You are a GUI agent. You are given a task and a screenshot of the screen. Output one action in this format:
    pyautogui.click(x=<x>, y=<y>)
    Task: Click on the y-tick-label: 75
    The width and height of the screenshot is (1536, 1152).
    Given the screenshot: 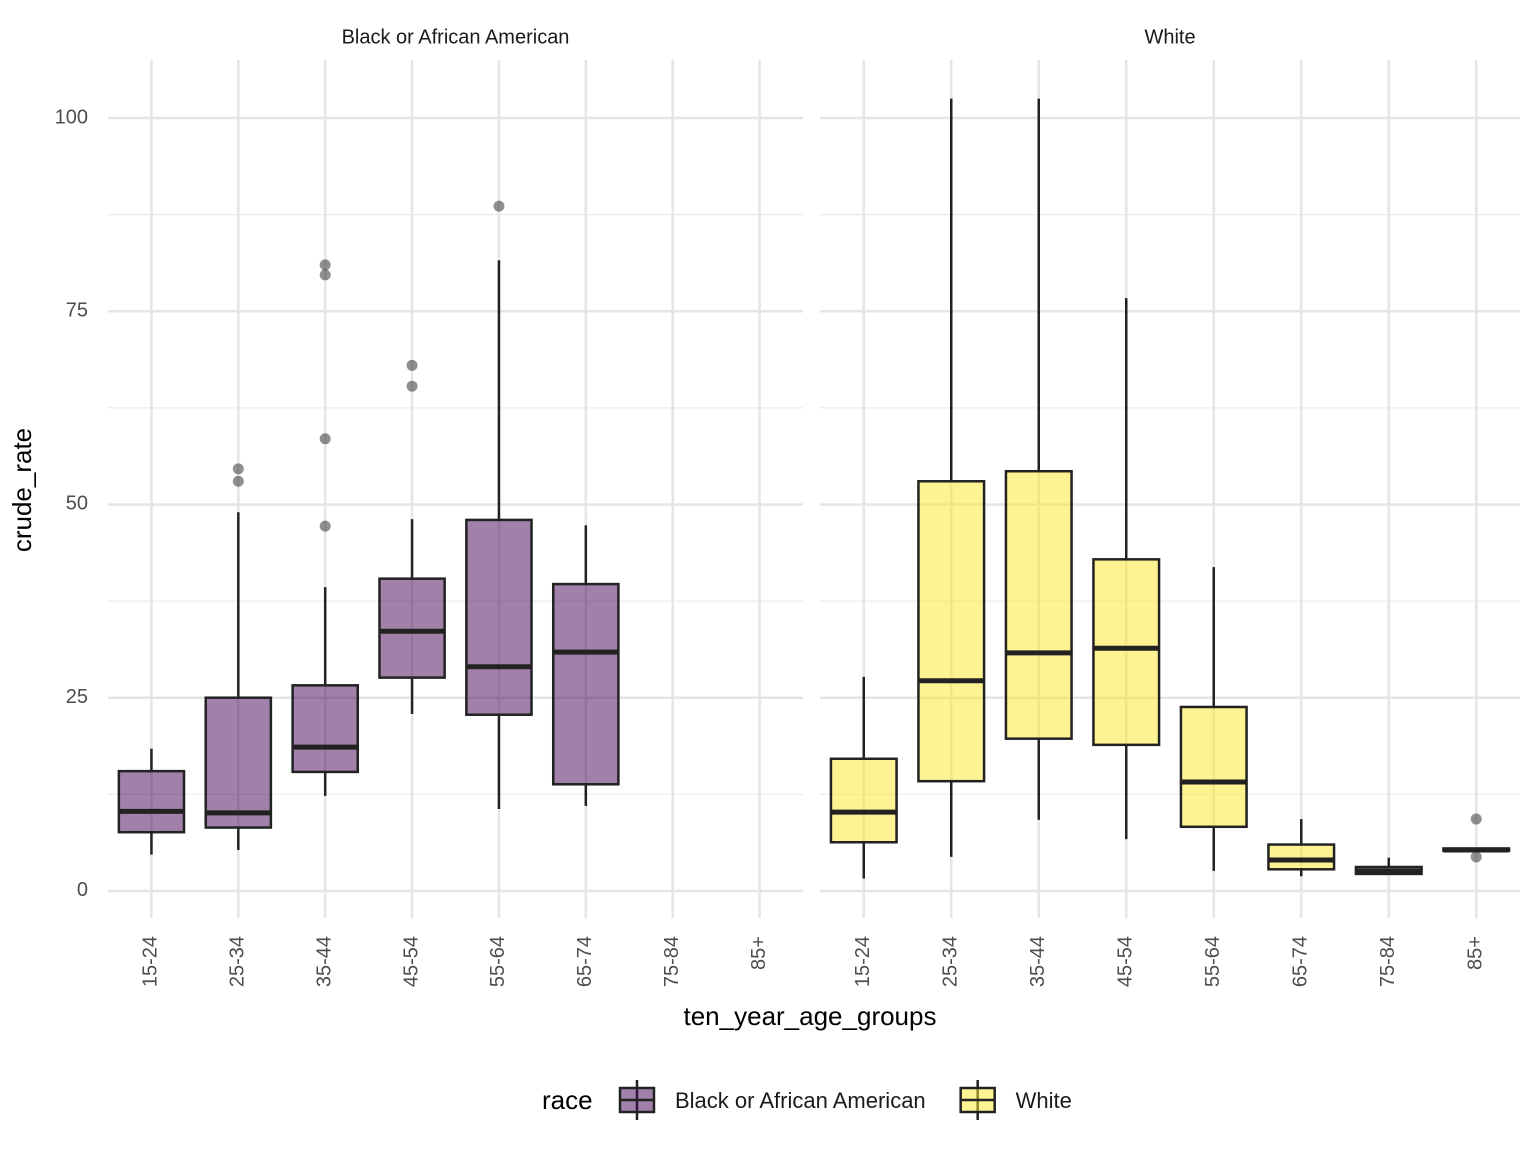 What is the action you would take?
    pyautogui.click(x=77, y=310)
    